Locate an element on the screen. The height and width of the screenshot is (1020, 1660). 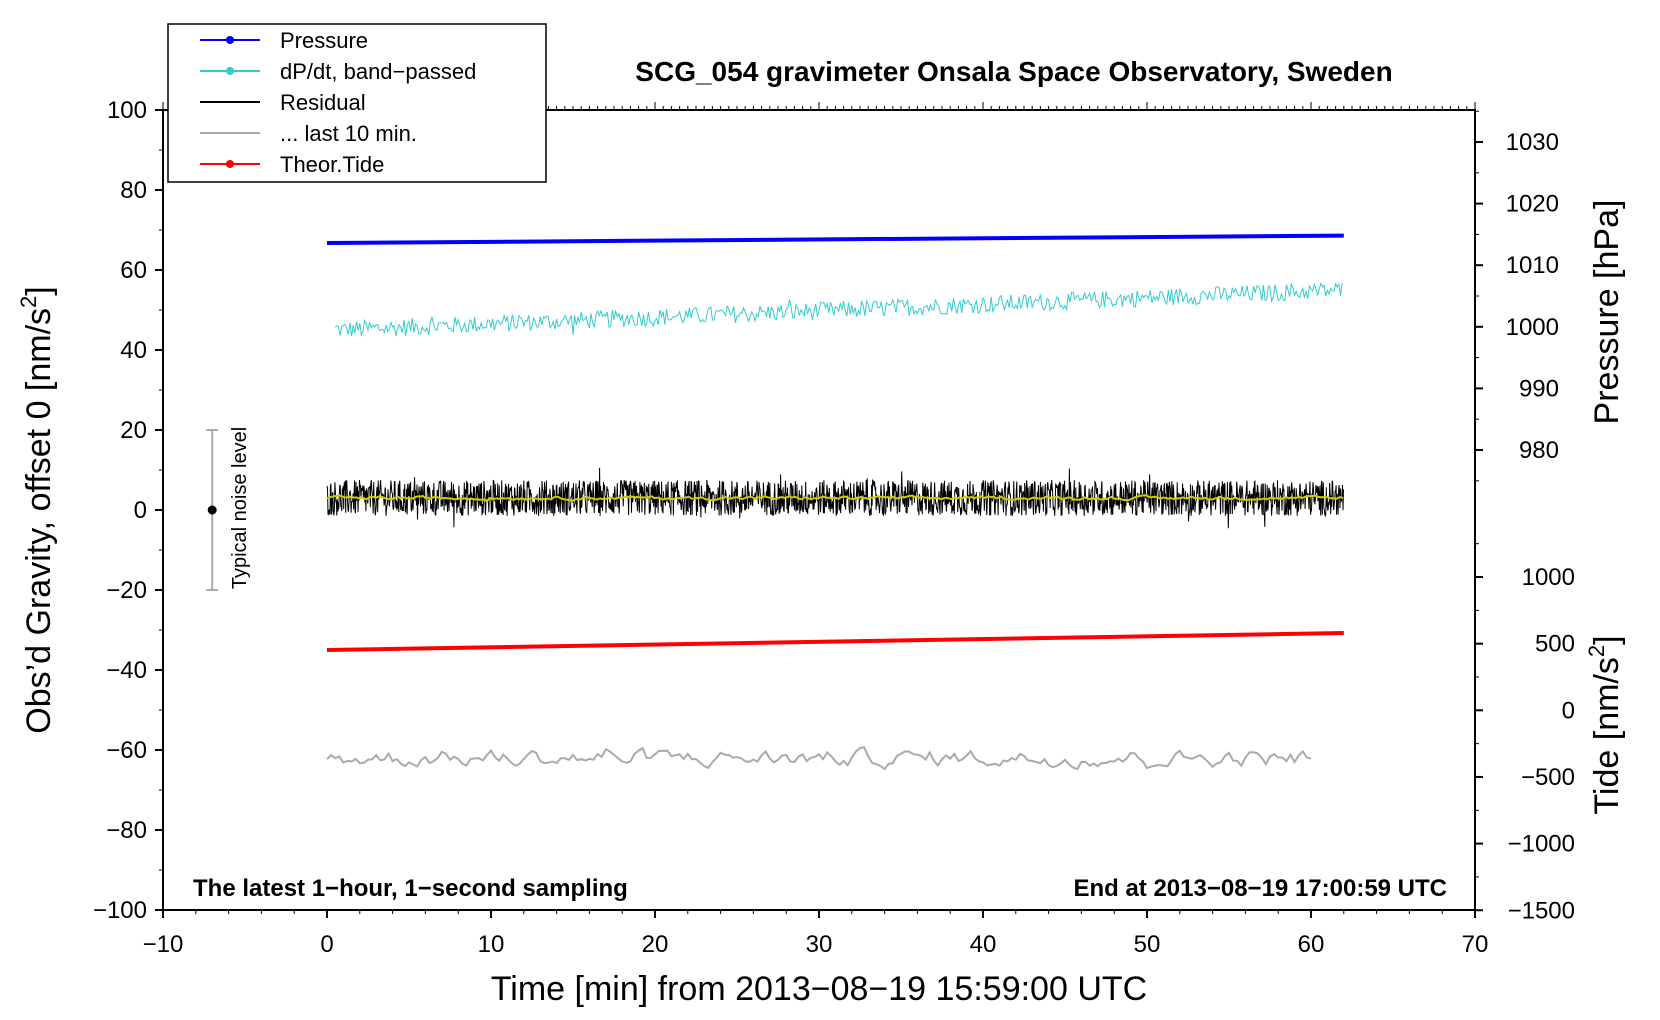
y-axis-label-pressure: Pressure [hPa] is located at coordinates (1607, 312).